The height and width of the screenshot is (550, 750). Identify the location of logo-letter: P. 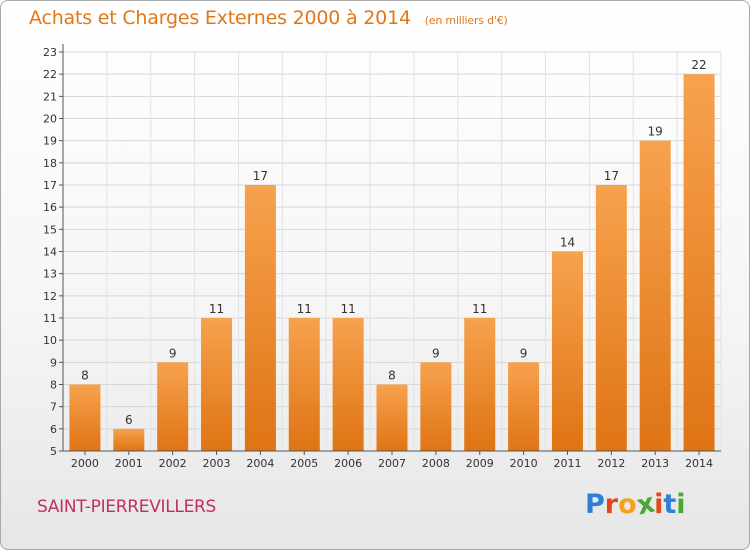
(595, 504).